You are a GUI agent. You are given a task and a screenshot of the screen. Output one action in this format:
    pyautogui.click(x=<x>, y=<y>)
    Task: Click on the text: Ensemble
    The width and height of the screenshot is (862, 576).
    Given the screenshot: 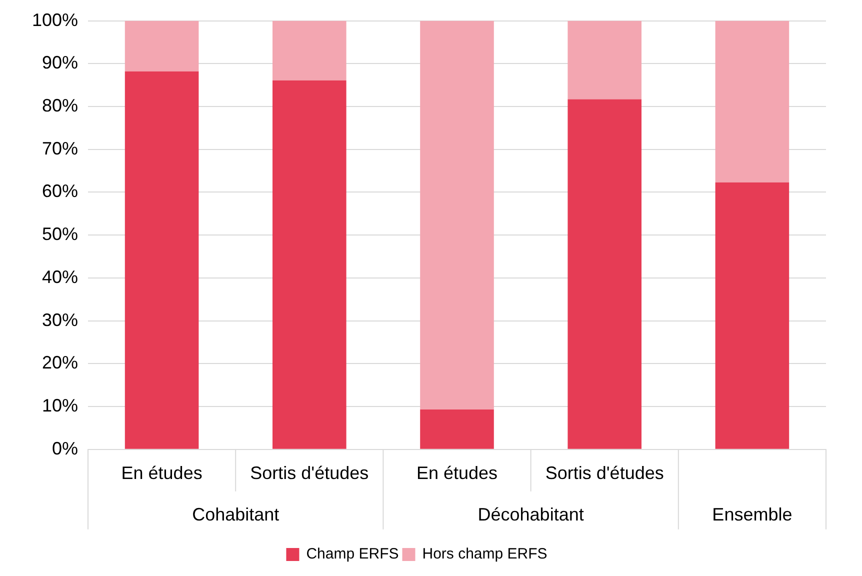 What is the action you would take?
    pyautogui.click(x=752, y=514)
    